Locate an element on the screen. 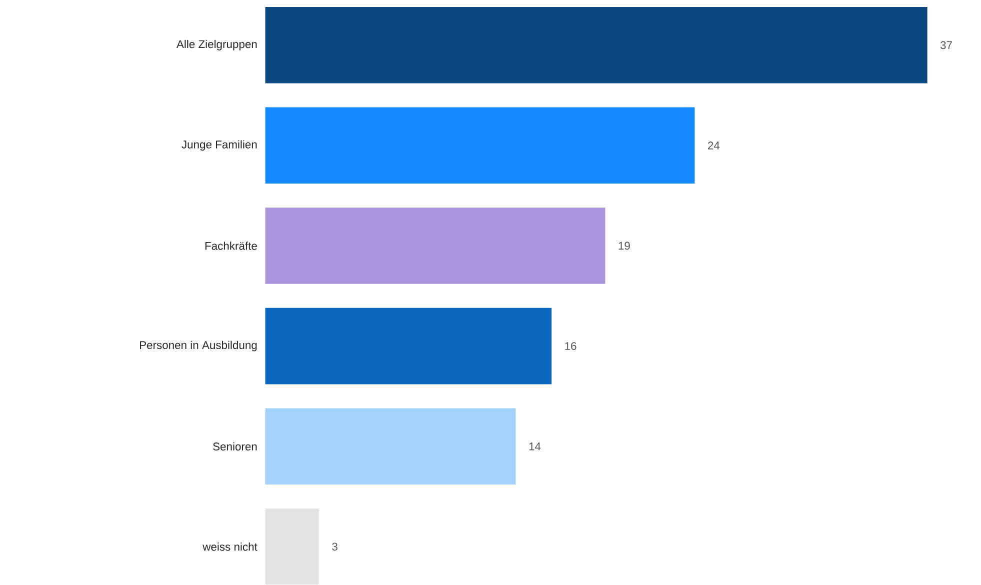 The height and width of the screenshot is (585, 981). y-tick-label: Junge Familien is located at coordinates (219, 145).